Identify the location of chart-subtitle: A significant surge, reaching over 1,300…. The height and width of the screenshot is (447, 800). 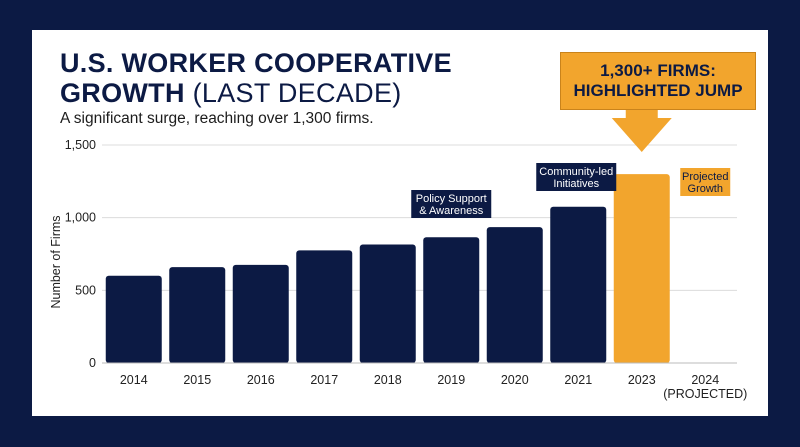
(217, 118).